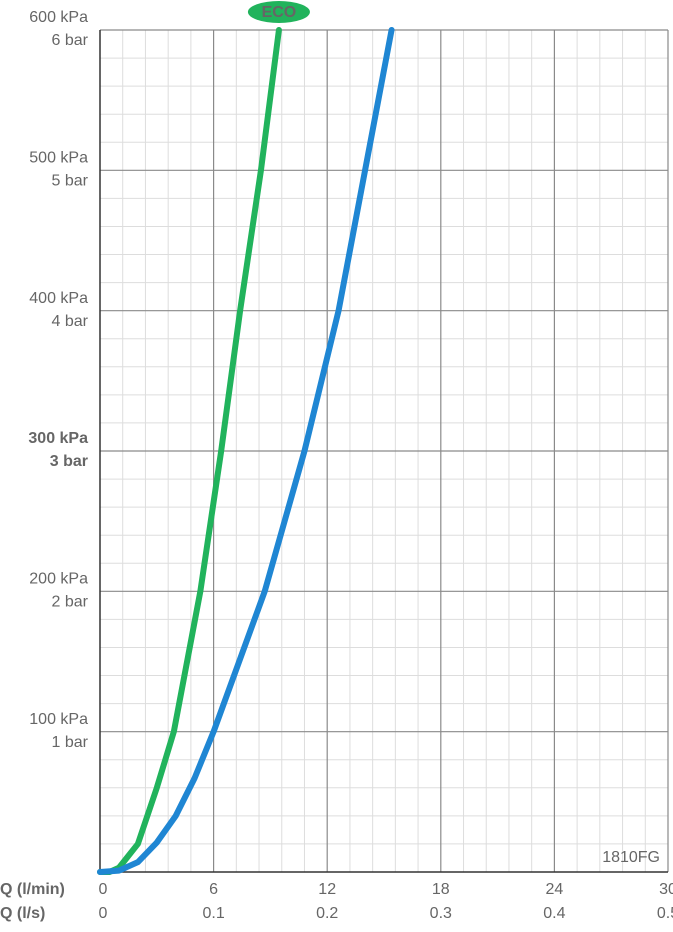 This screenshot has width=673, height=932. I want to click on x-tick-label: 12, so click(327, 889).